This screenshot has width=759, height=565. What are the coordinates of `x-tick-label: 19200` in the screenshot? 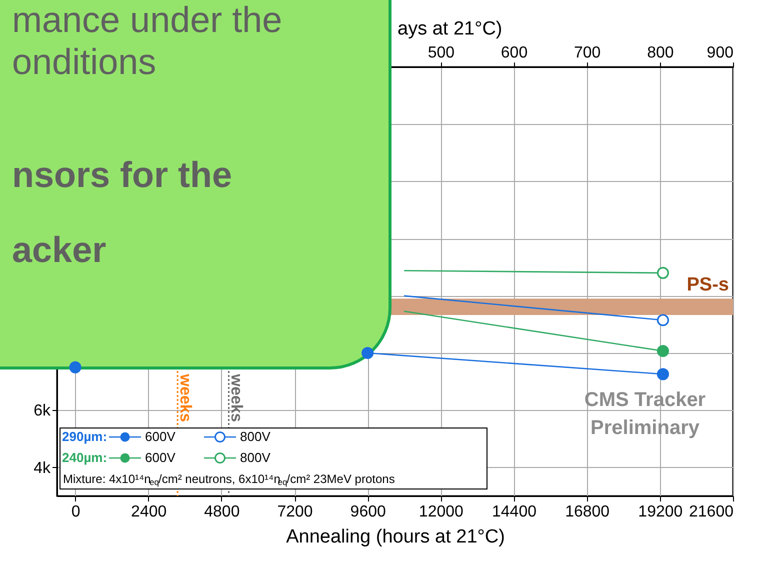 It's located at (660, 512).